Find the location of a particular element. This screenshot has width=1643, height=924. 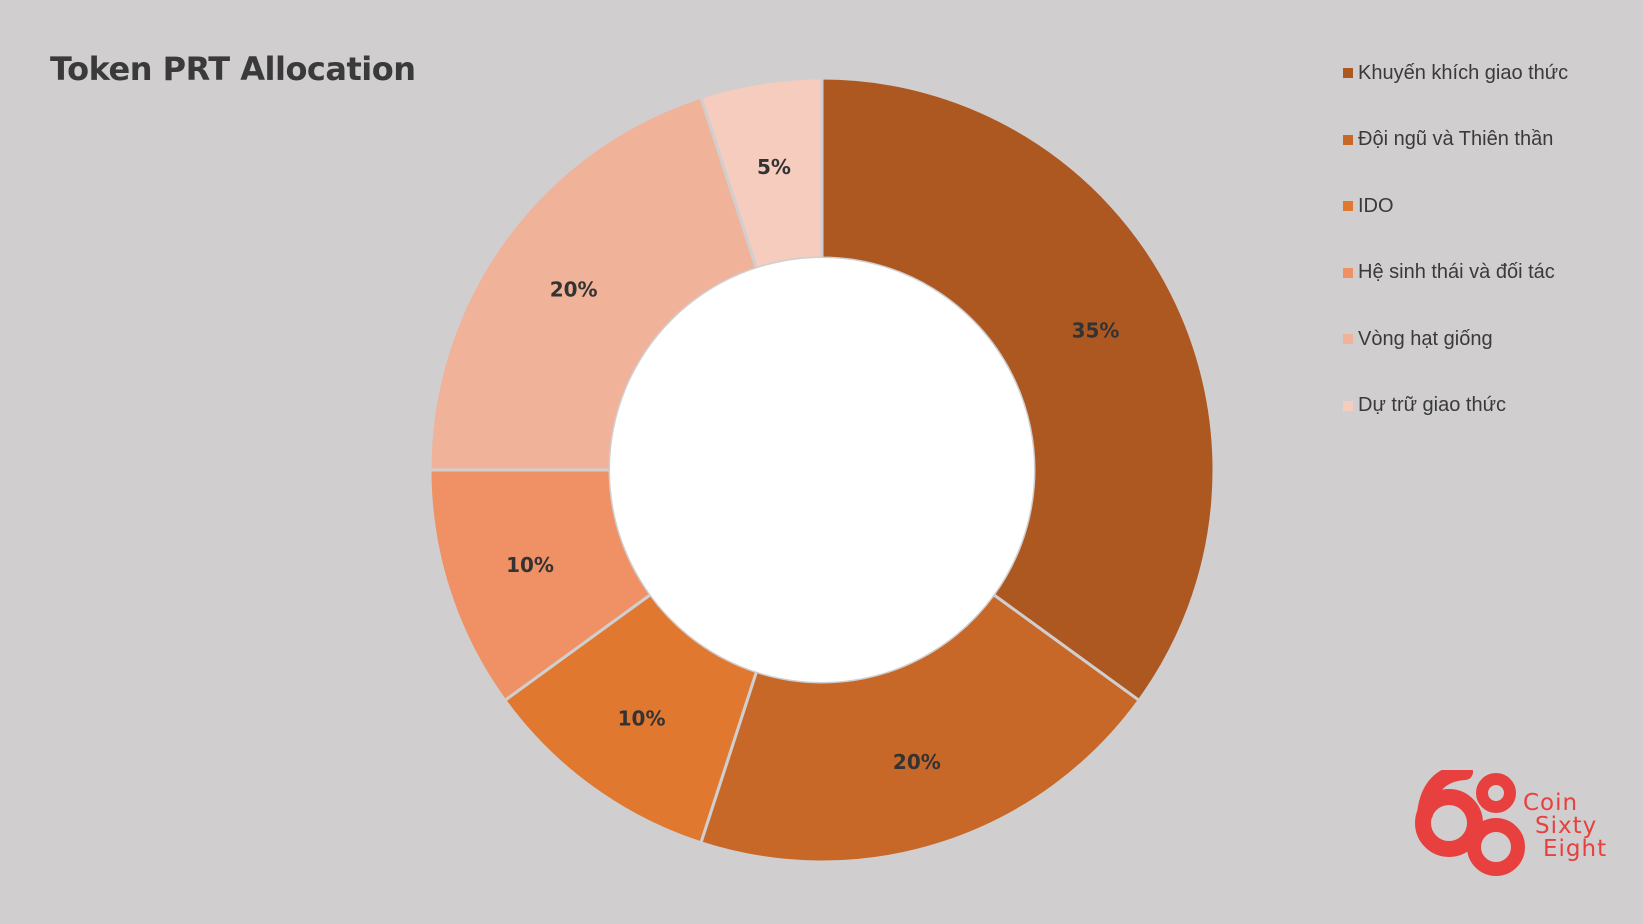

legend-label: Khuyến khích giao thức is located at coordinates (1463, 72).